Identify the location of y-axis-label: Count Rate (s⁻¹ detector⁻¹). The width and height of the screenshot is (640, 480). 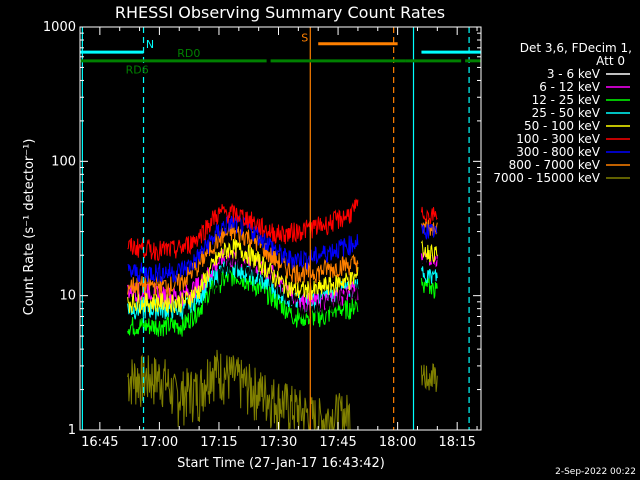
(29, 227).